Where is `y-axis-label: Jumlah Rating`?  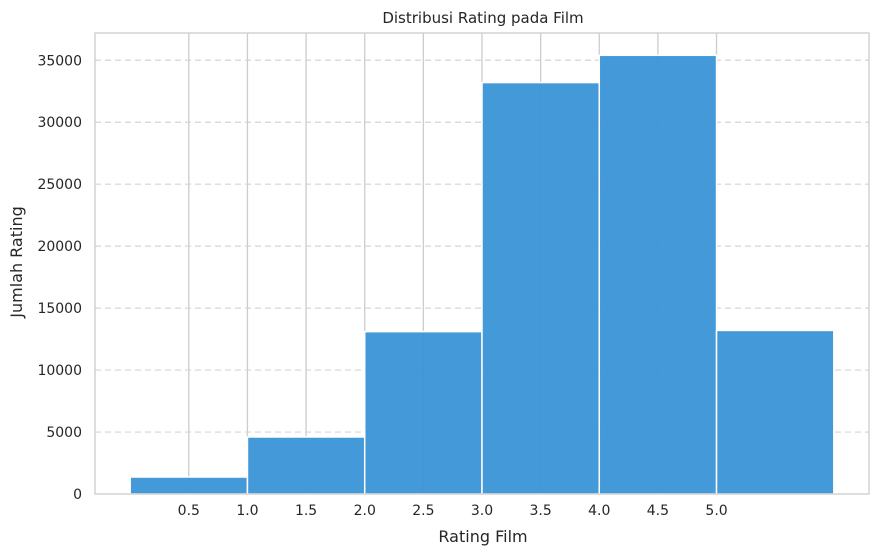
y-axis-label: Jumlah Rating is located at coordinates (16, 262).